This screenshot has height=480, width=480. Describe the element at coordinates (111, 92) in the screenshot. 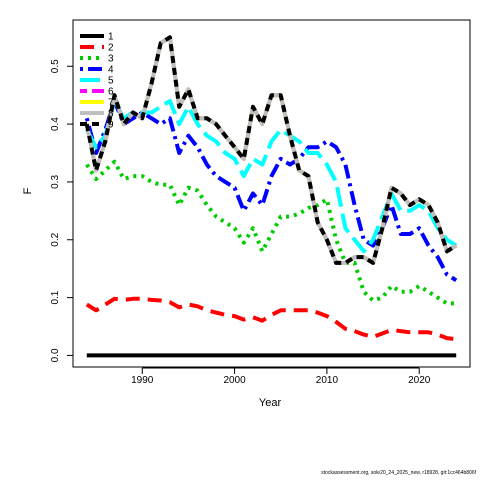

I see `legend-label: 6` at that location.